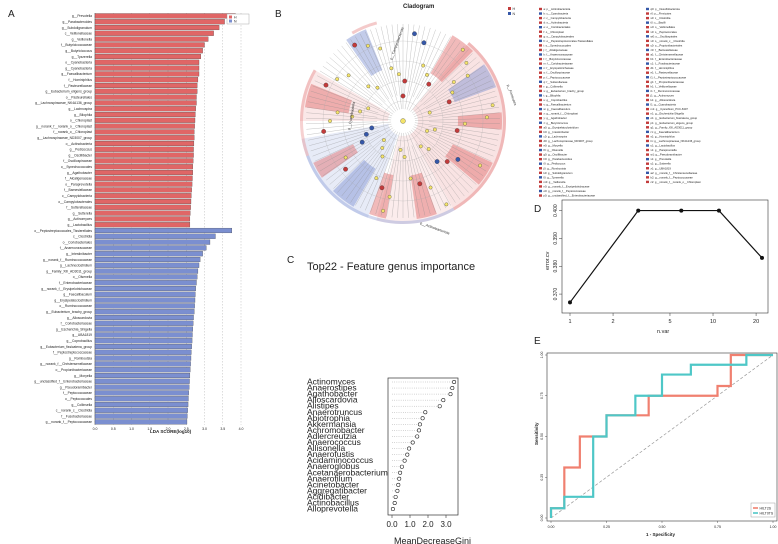  I want to click on x-tick-label: 3.5, so click(222, 429).